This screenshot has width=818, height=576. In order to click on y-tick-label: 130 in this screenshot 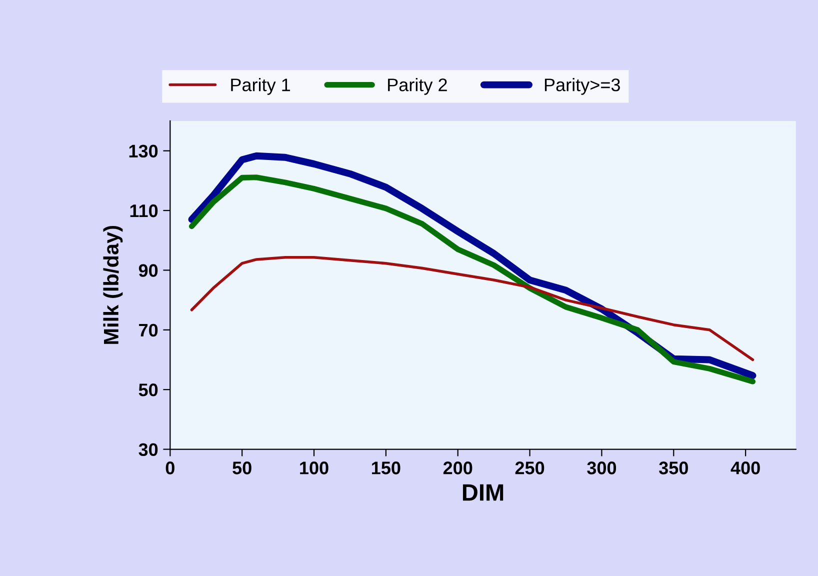, I will do `click(143, 151)`.